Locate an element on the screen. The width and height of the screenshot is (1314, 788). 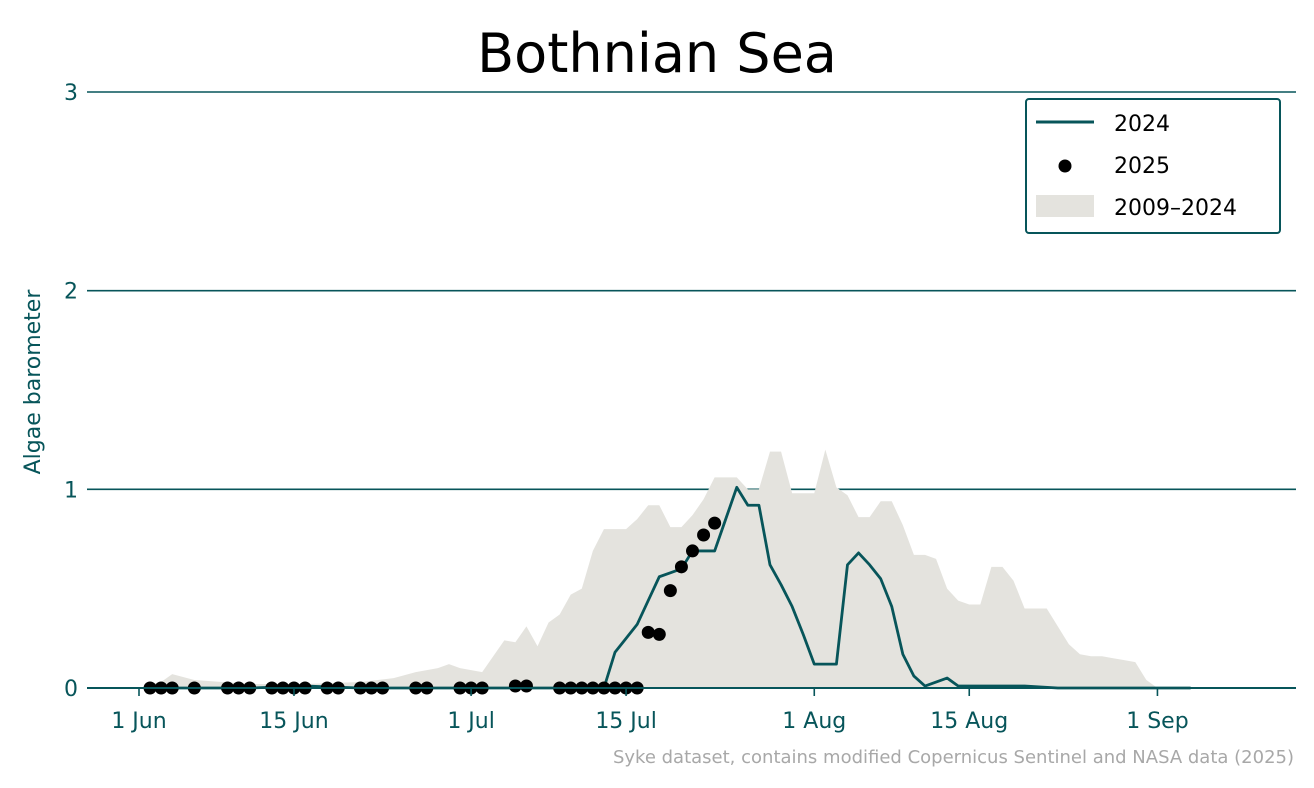
legend: 2024 2025 2009–2024 is located at coordinates (1153, 166).